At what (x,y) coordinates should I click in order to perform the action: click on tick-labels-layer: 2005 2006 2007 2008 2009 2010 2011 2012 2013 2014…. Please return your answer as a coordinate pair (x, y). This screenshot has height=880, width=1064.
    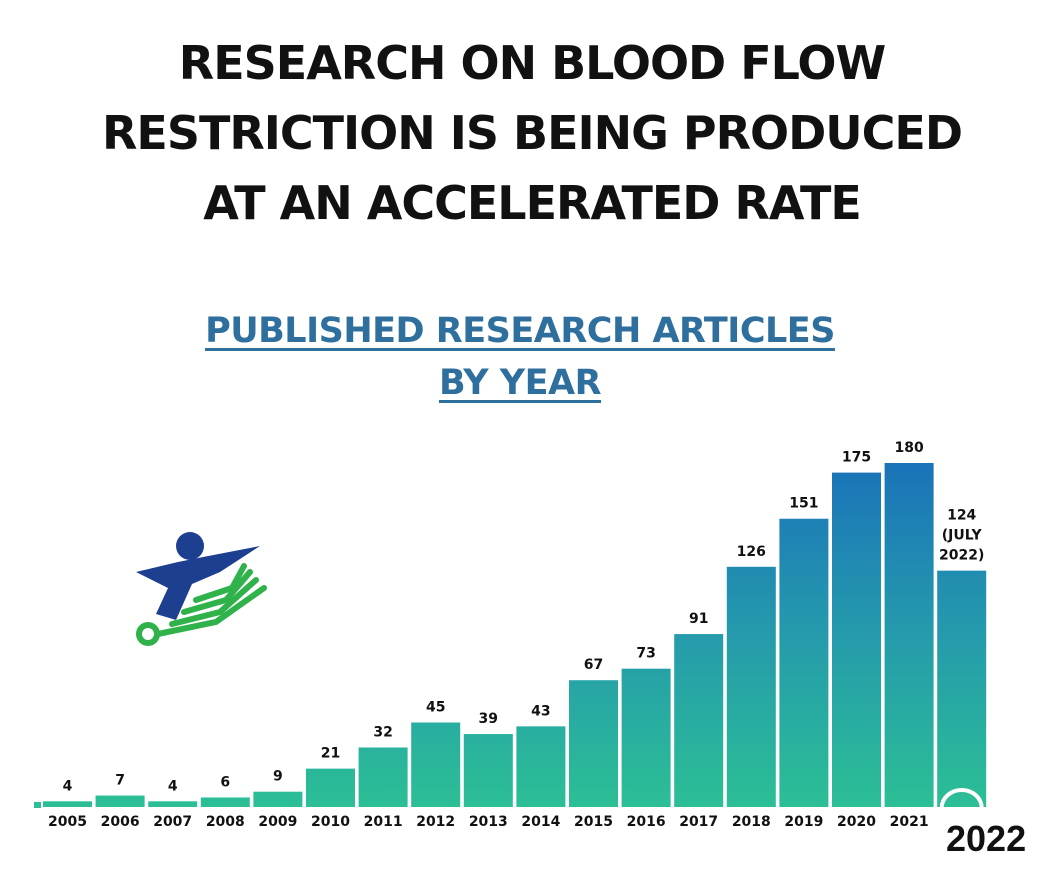
    Looking at the image, I should click on (488, 822).